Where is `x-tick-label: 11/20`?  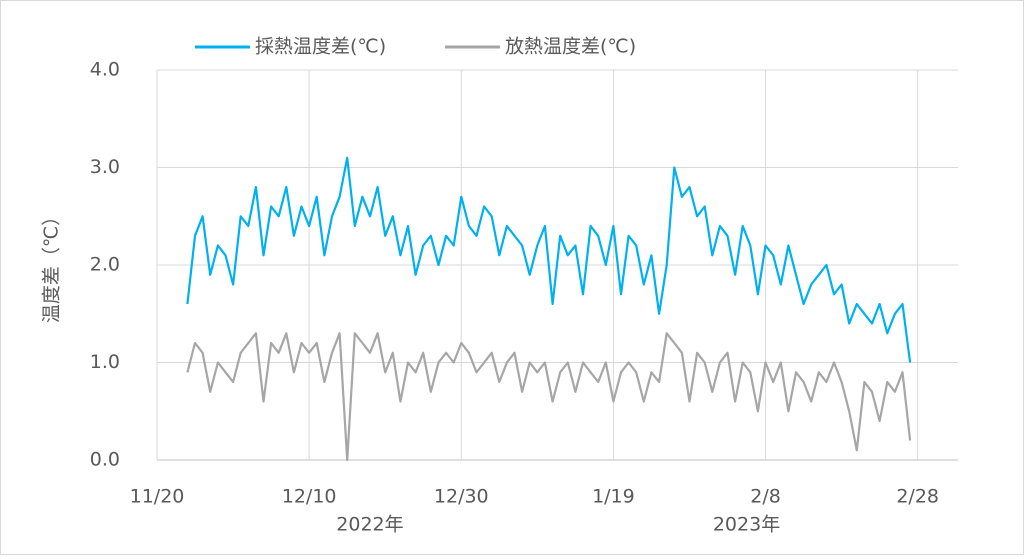 x-tick-label: 11/20 is located at coordinates (157, 497).